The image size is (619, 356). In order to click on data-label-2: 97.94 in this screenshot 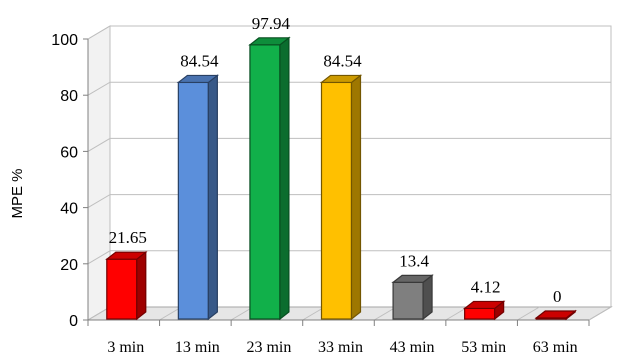, I will do `click(271, 23)`.